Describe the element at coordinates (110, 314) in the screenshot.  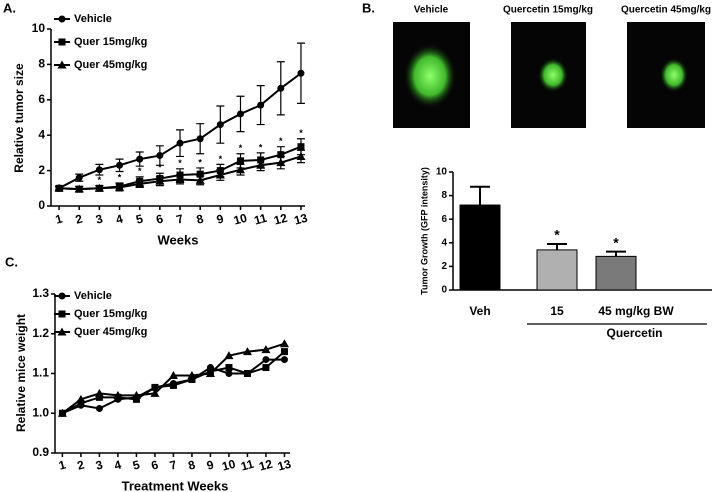
I see `legend-label: Quer 15mg/kg` at that location.